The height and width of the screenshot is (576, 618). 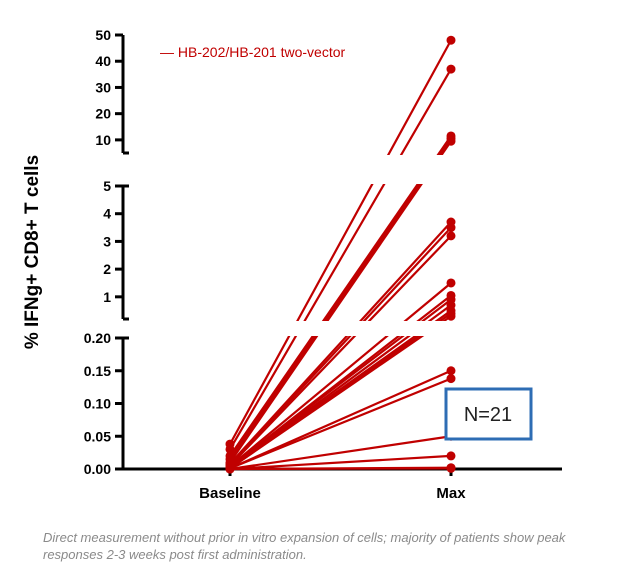 I want to click on y-tick-label: 2, so click(x=107, y=269).